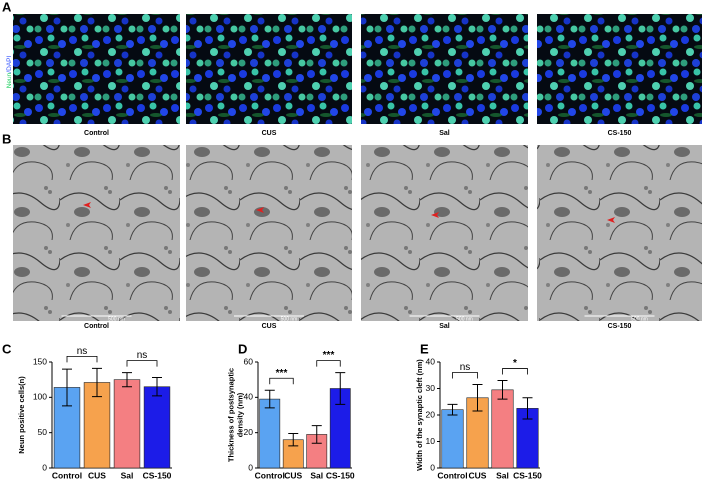  Describe the element at coordinates (9, 64) in the screenshot. I see `stain-name: /DAPI` at that location.